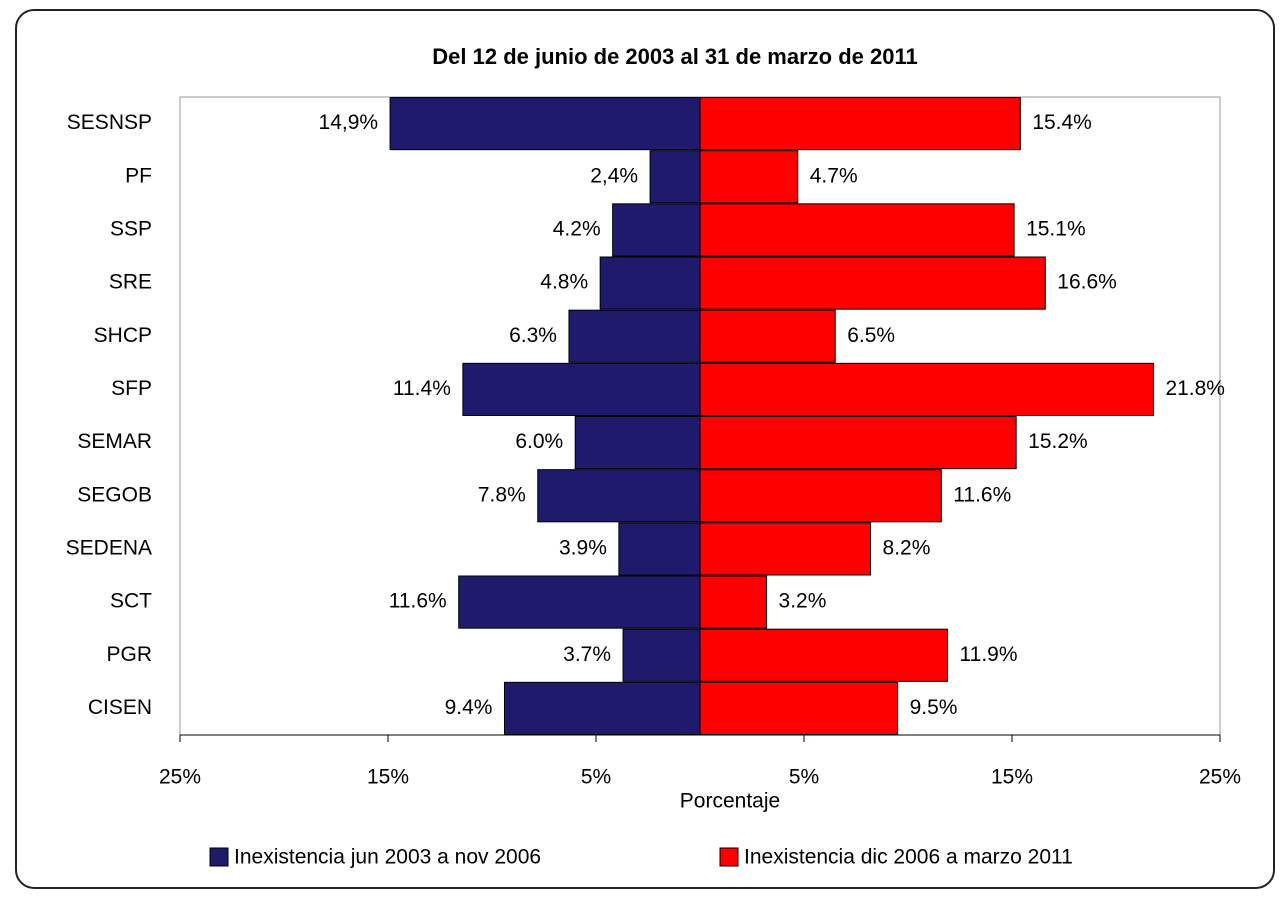 This screenshot has width=1281, height=899. What do you see at coordinates (934, 707) in the screenshot?
I see `value-label: 9.5%` at bounding box center [934, 707].